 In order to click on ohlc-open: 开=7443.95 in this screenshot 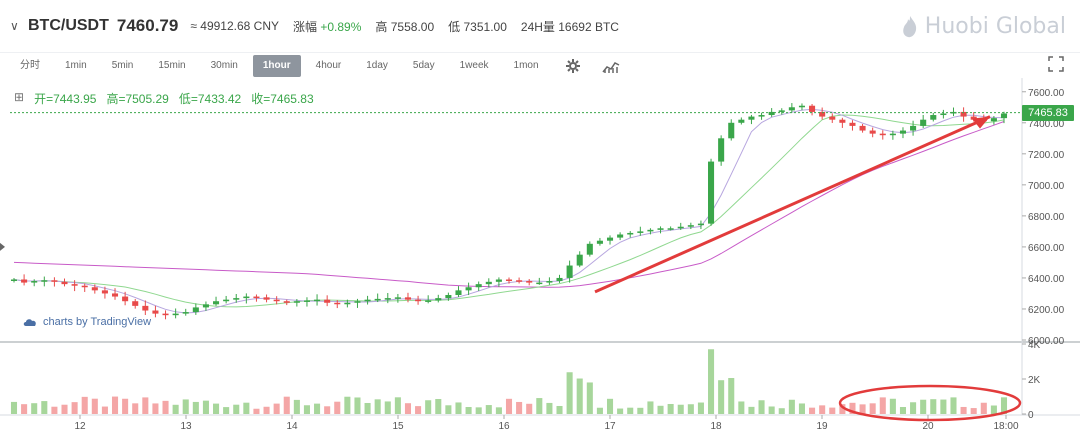, I will do `click(65, 99)`.